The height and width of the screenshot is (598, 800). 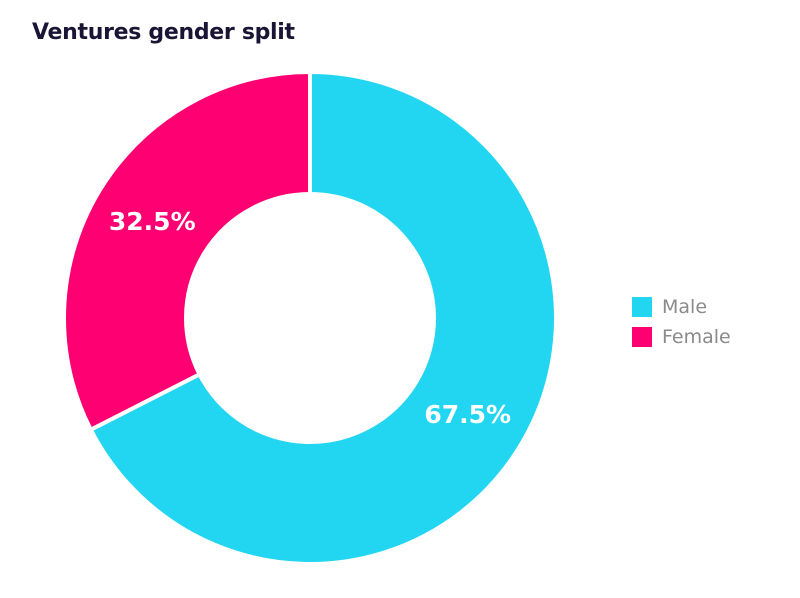 I want to click on legend-item-male: Male, so click(x=681, y=307).